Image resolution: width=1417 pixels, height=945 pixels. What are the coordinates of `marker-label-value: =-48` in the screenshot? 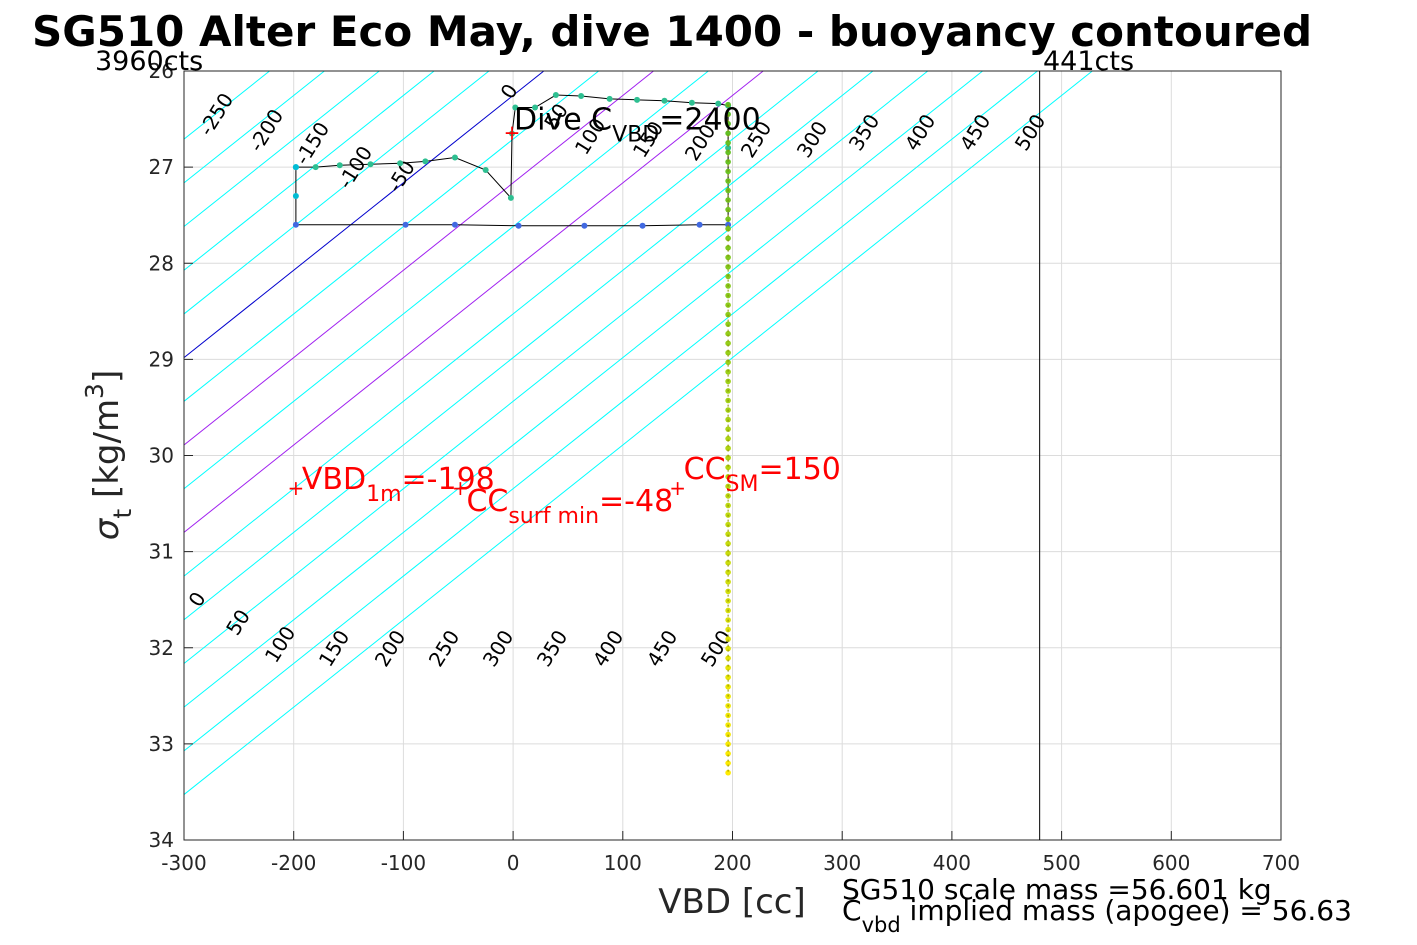 It's located at (636, 501).